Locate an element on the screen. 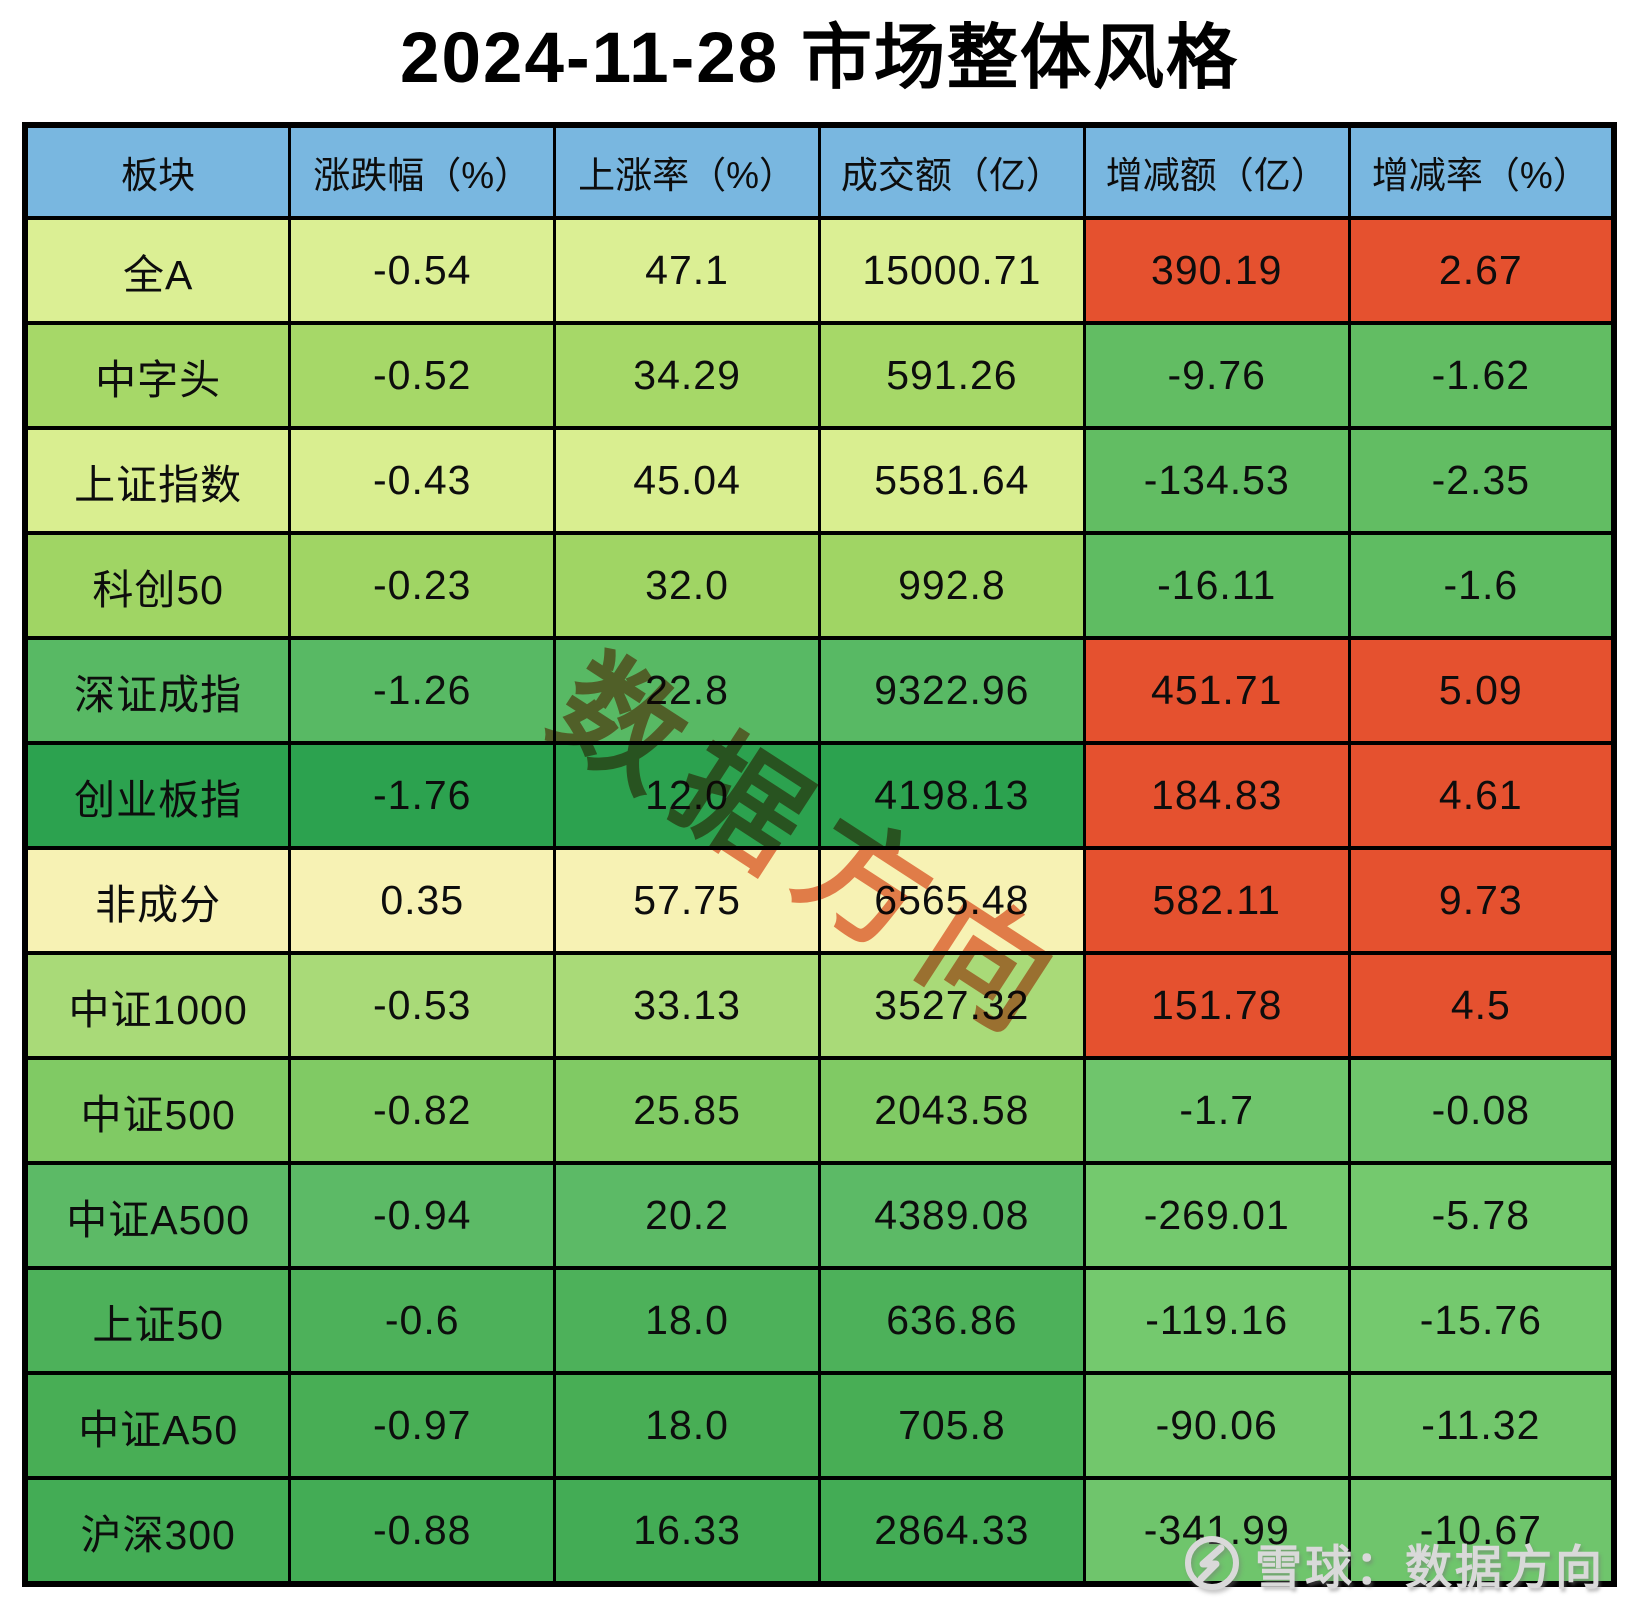  cell-delta-rate: -5.78 is located at coordinates (1481, 1215).